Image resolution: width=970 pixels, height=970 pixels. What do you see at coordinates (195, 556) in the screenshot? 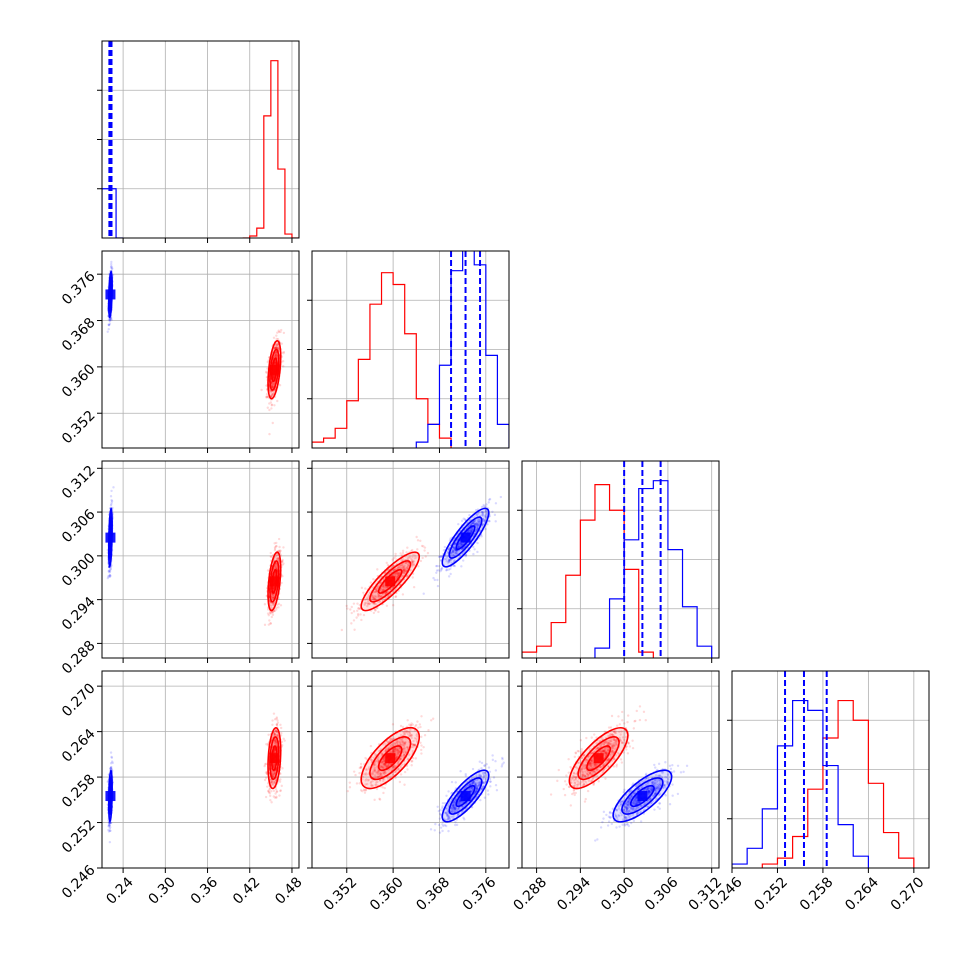
I see `panel-content` at bounding box center [195, 556].